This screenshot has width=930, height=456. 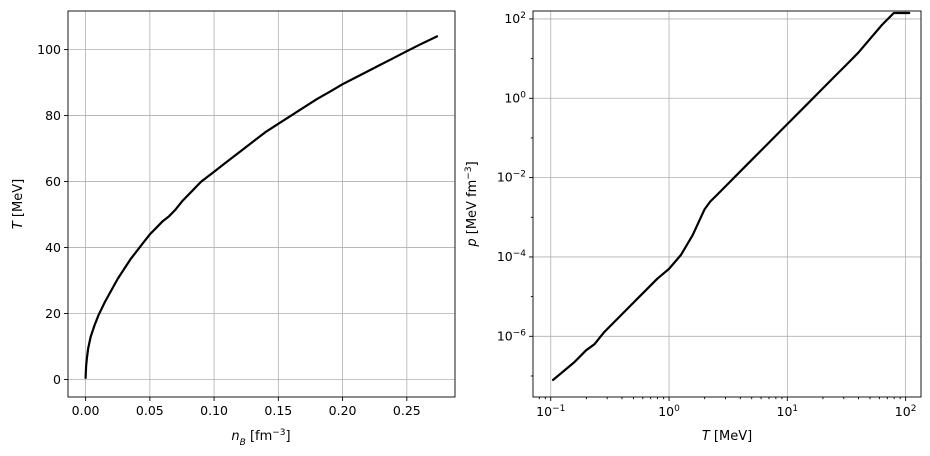 What do you see at coordinates (53, 247) in the screenshot?
I see `left-y-tick-label: 40` at bounding box center [53, 247].